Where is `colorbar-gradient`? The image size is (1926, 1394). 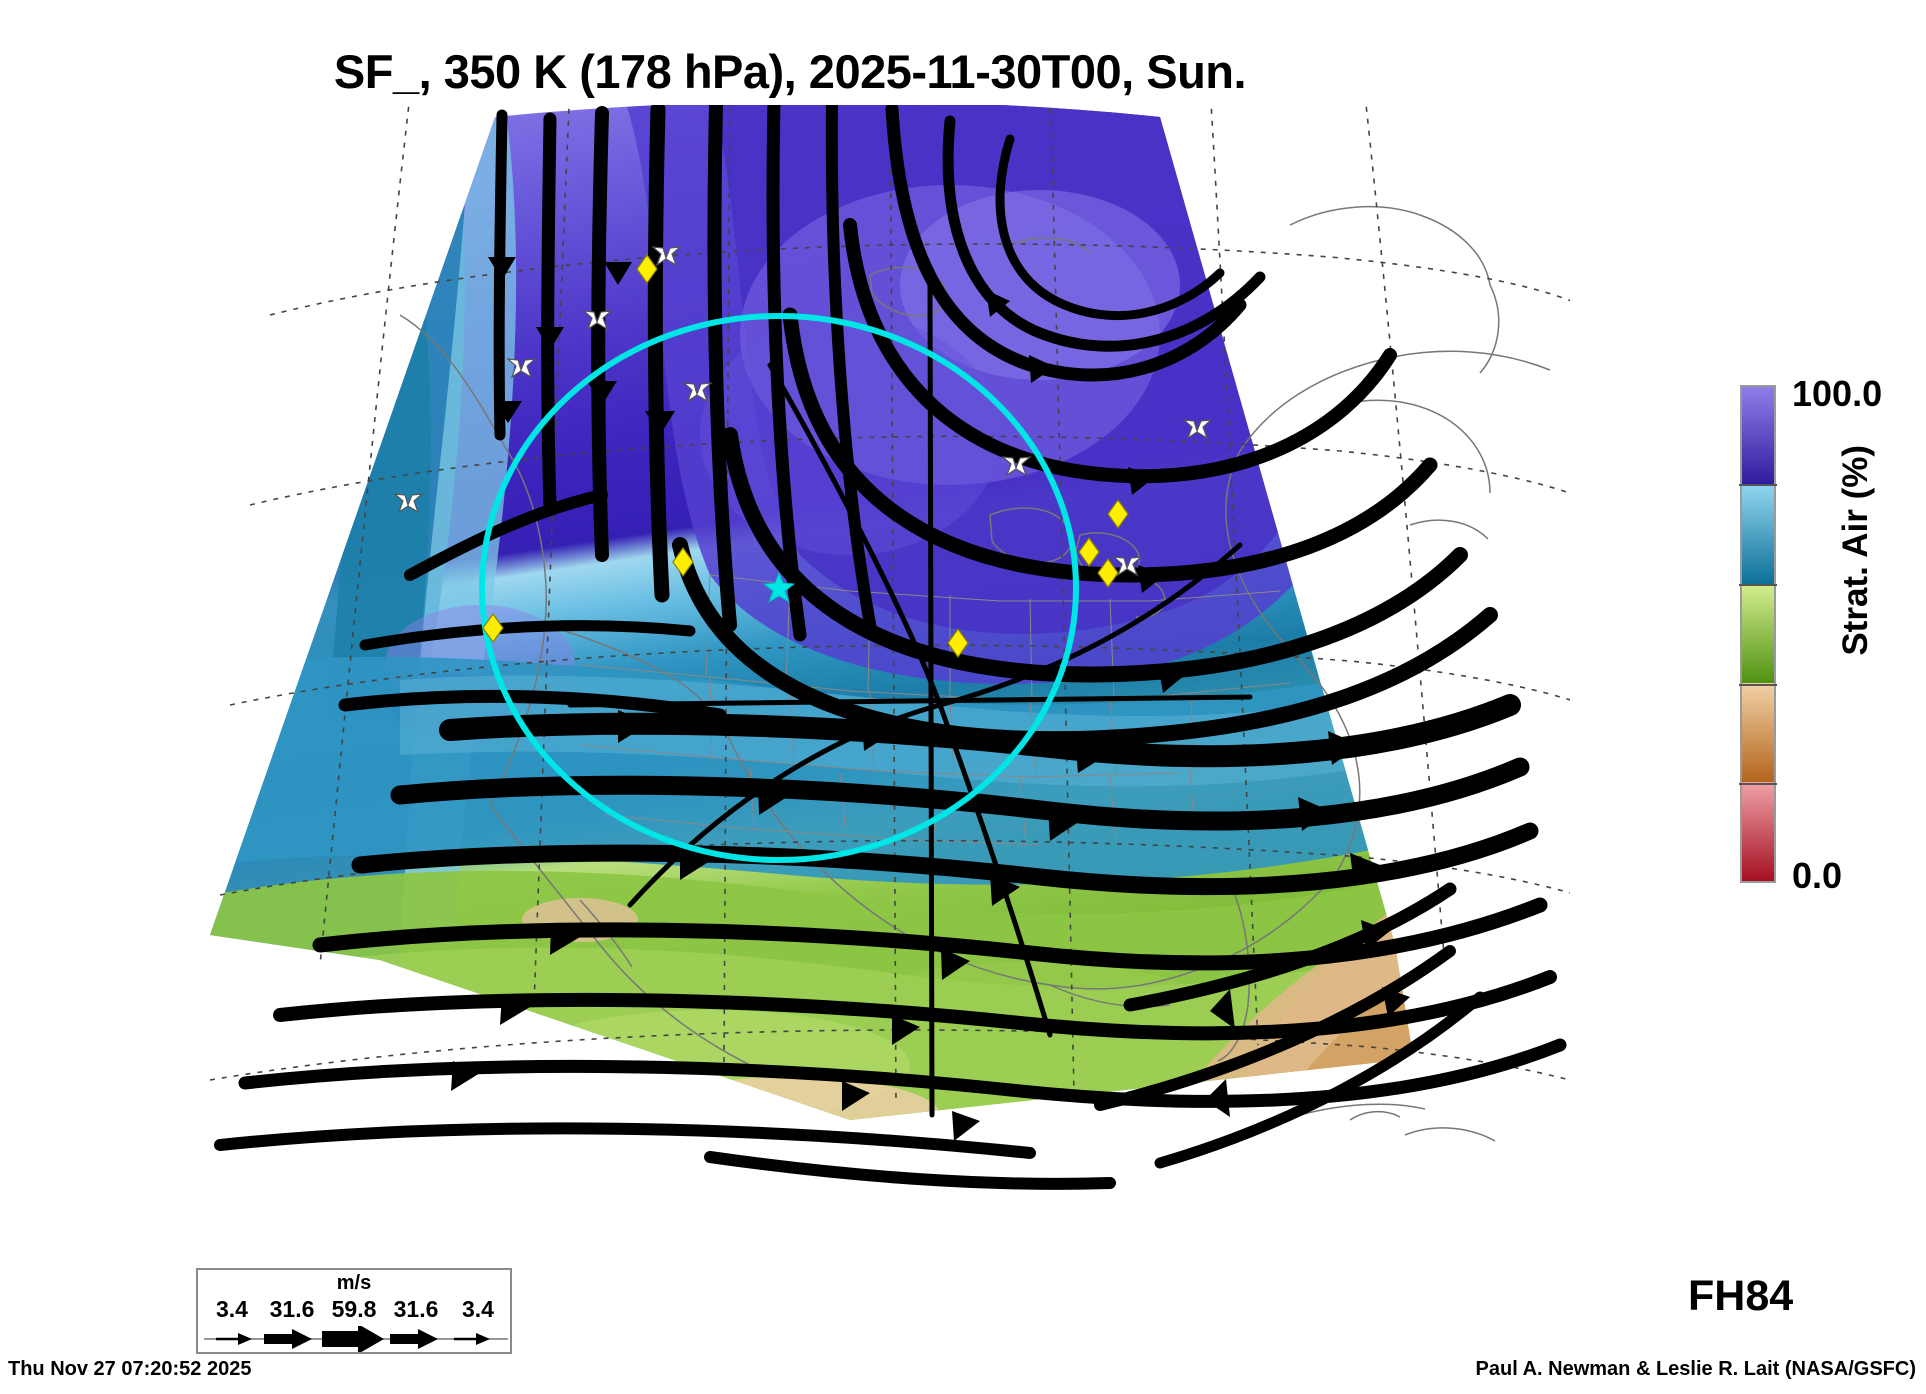 colorbar-gradient is located at coordinates (1758, 634).